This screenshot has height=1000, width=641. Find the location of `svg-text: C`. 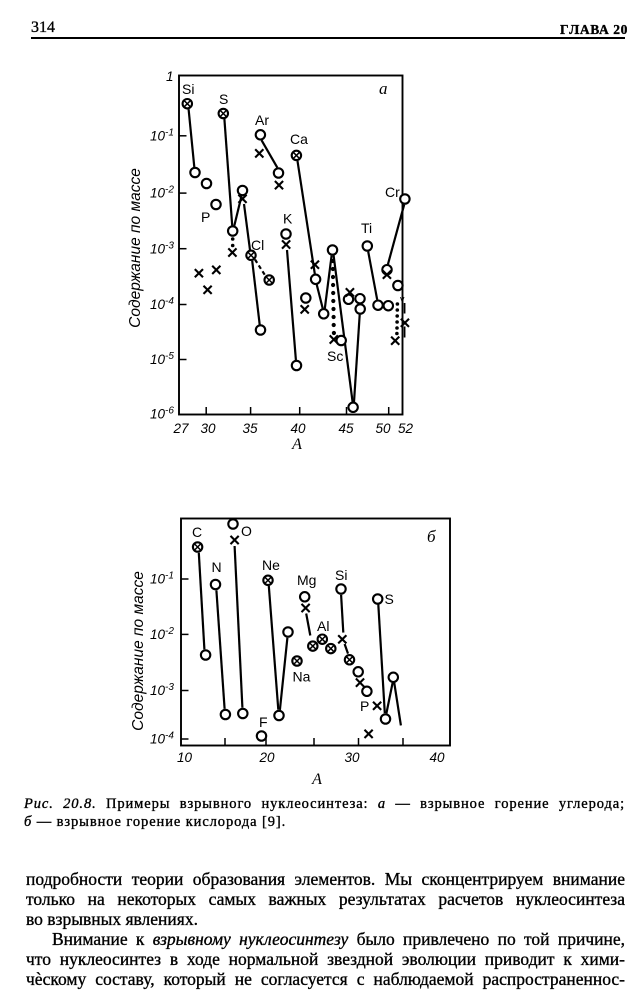

svg-text: C is located at coordinates (197, 532).